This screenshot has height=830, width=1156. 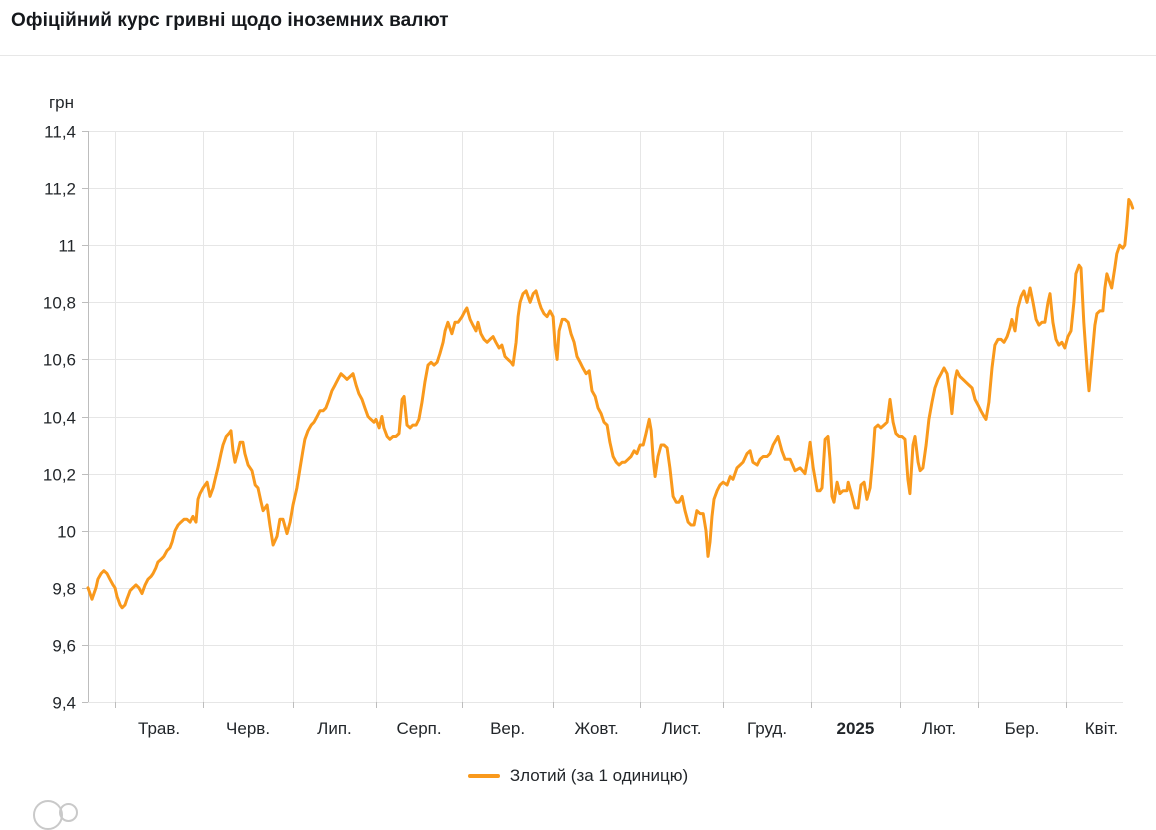 I want to click on x-axis-label: Лист., so click(x=682, y=728).